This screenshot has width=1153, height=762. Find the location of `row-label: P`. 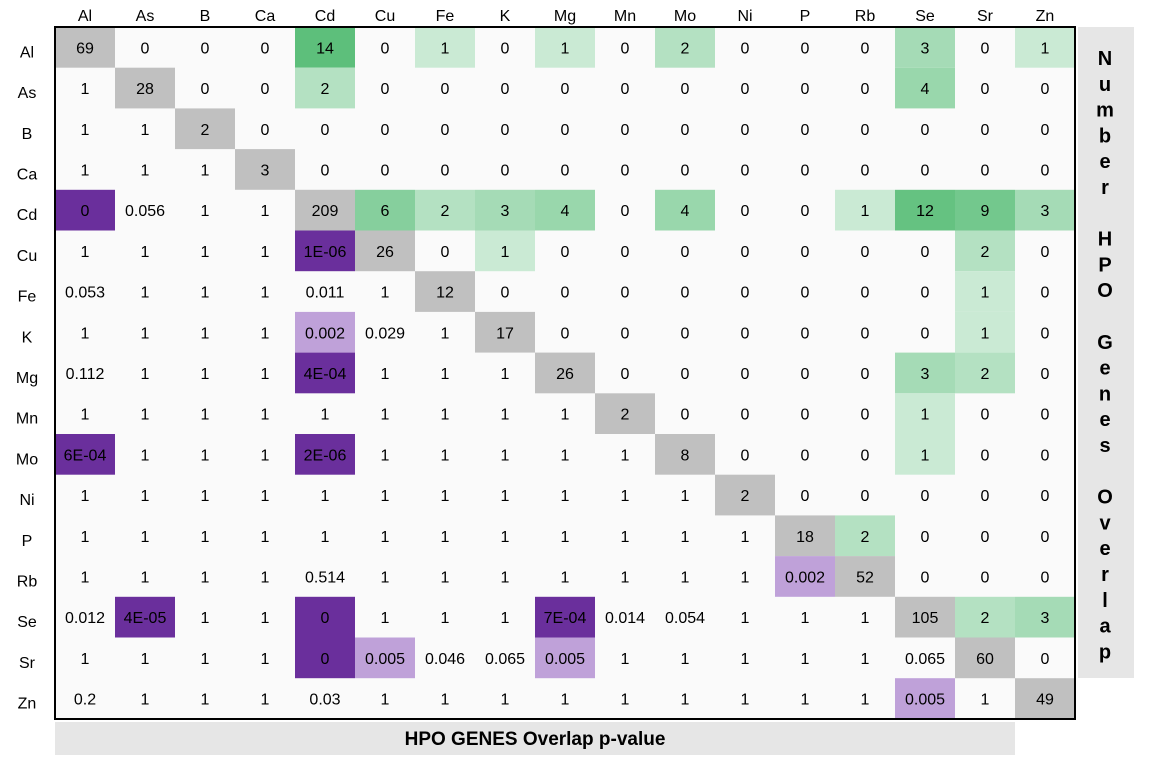

row-label: P is located at coordinates (27, 541).